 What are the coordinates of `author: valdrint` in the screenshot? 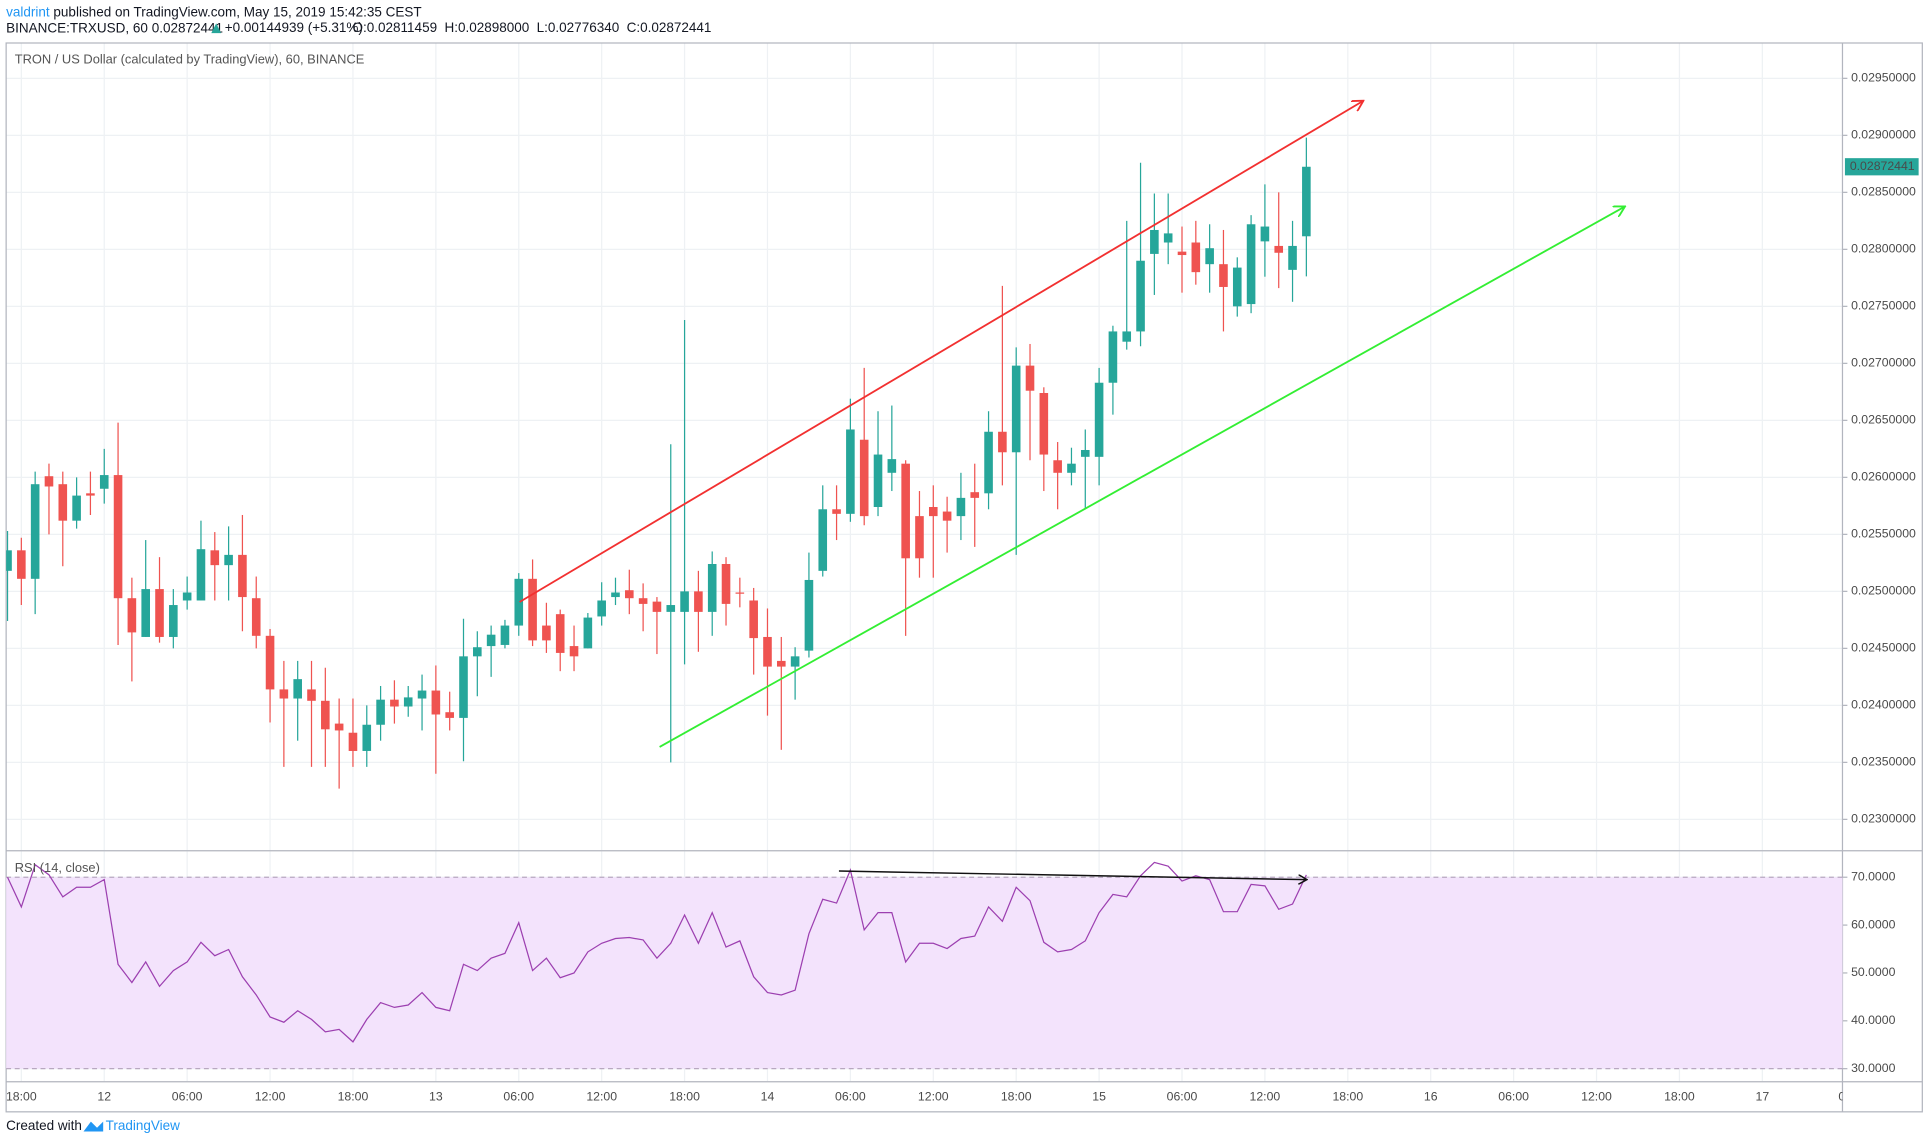 It's located at (28, 11).